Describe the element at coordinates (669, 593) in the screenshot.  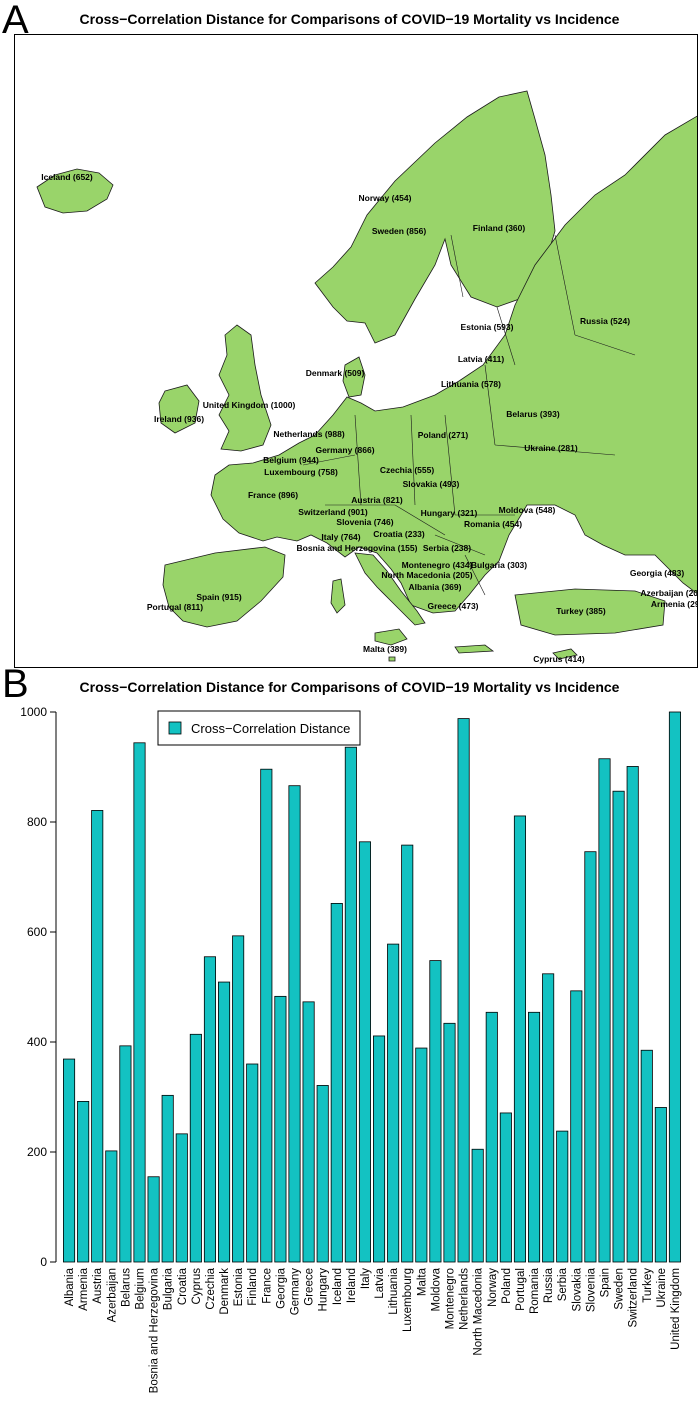
I see `map-label-azerbaijan: Azerbaijan (202)` at that location.